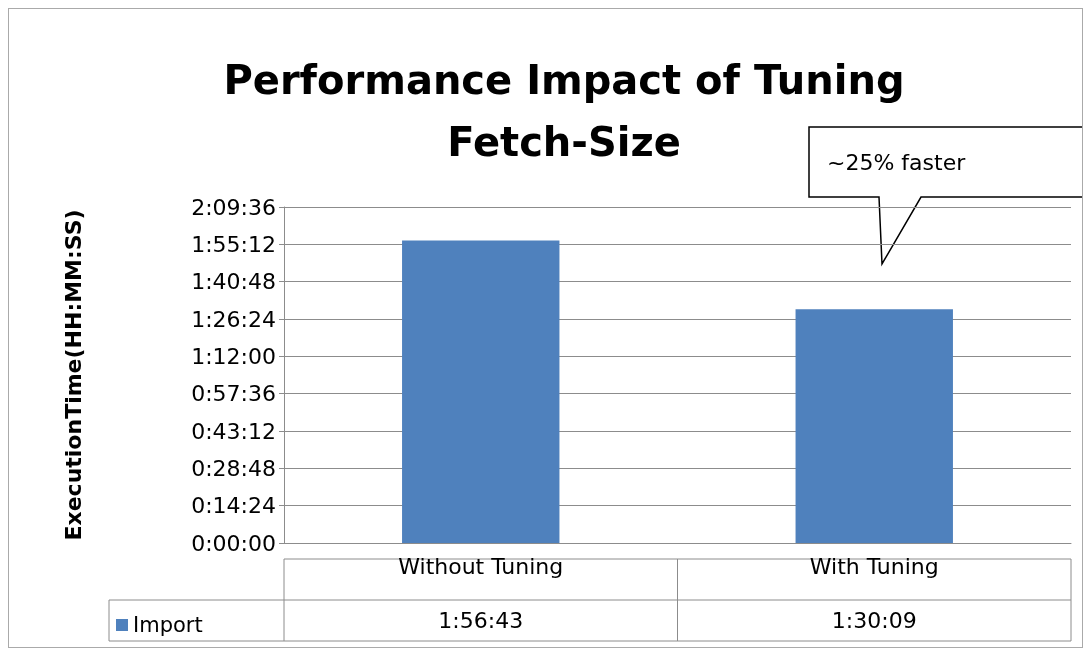 Image resolution: width=1089 pixels, height=654 pixels. Describe the element at coordinates (233, 356) in the screenshot. I see `y-tick-label: 1:12:00` at that location.